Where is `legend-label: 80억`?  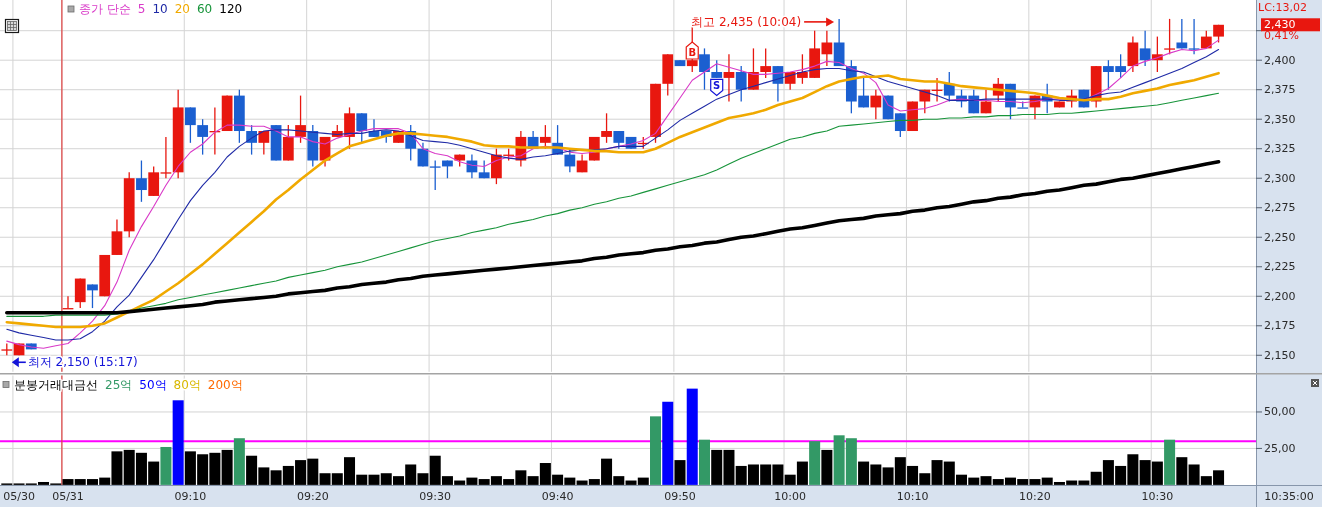 legend-label: 80억 is located at coordinates (187, 384).